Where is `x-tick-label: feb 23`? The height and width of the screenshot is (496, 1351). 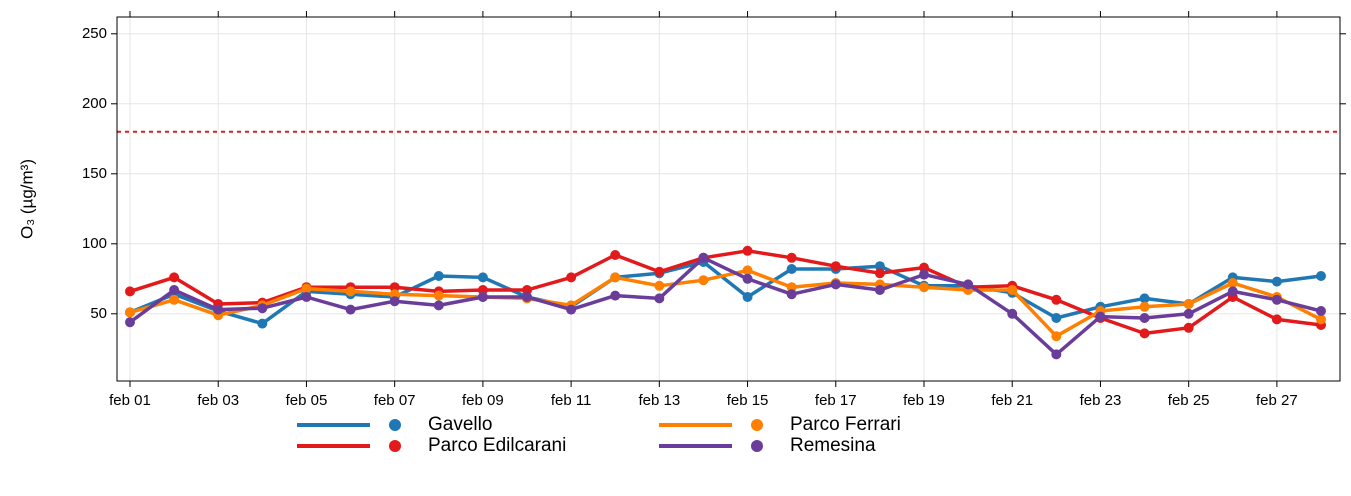
x-tick-label: feb 23 is located at coordinates (1101, 400).